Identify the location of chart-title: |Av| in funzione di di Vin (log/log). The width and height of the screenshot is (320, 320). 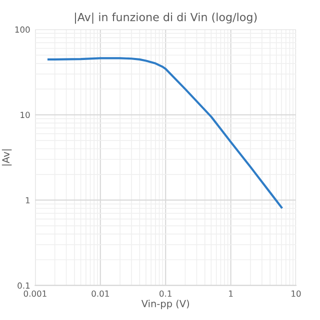
(166, 18).